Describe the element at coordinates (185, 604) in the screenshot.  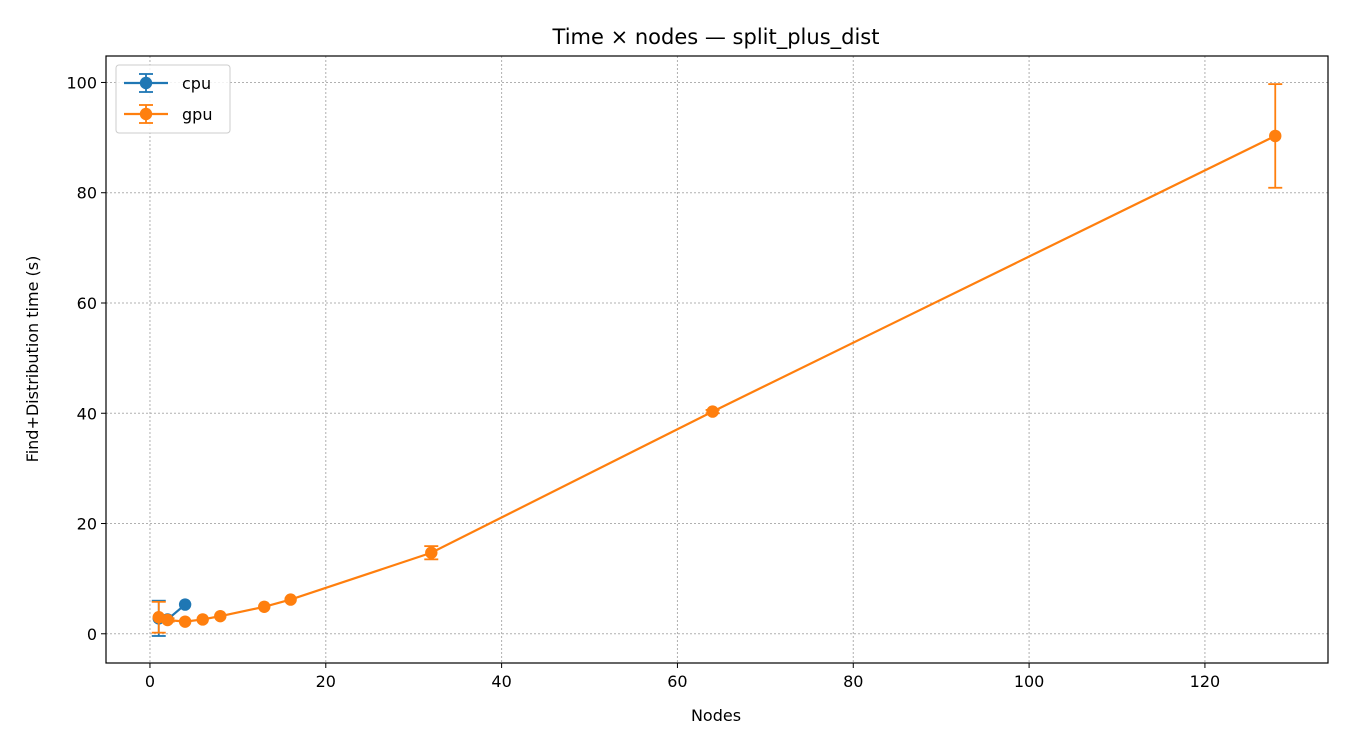
I see `data-point-cpu` at that location.